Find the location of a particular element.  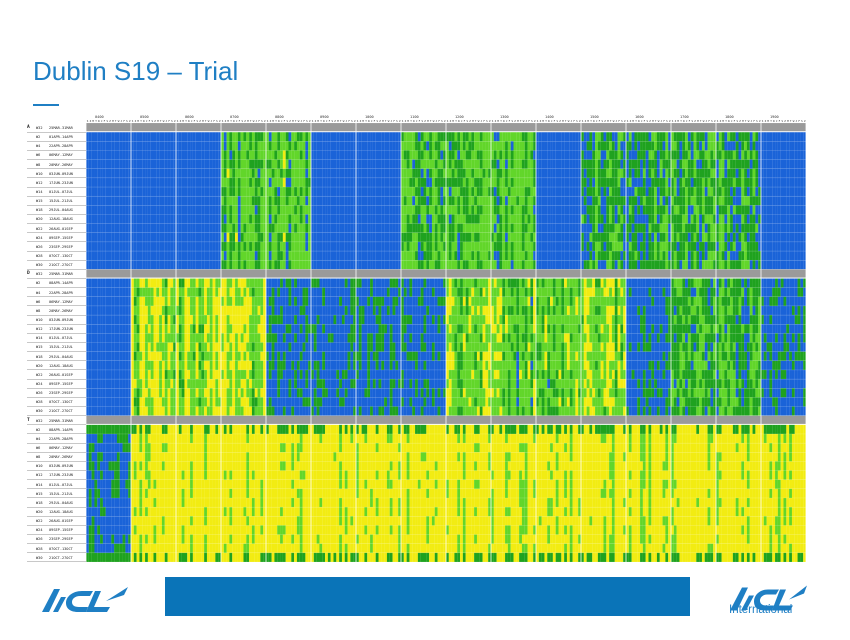

date-range-label: 15JUL-21JUL is located at coordinates (61, 201).